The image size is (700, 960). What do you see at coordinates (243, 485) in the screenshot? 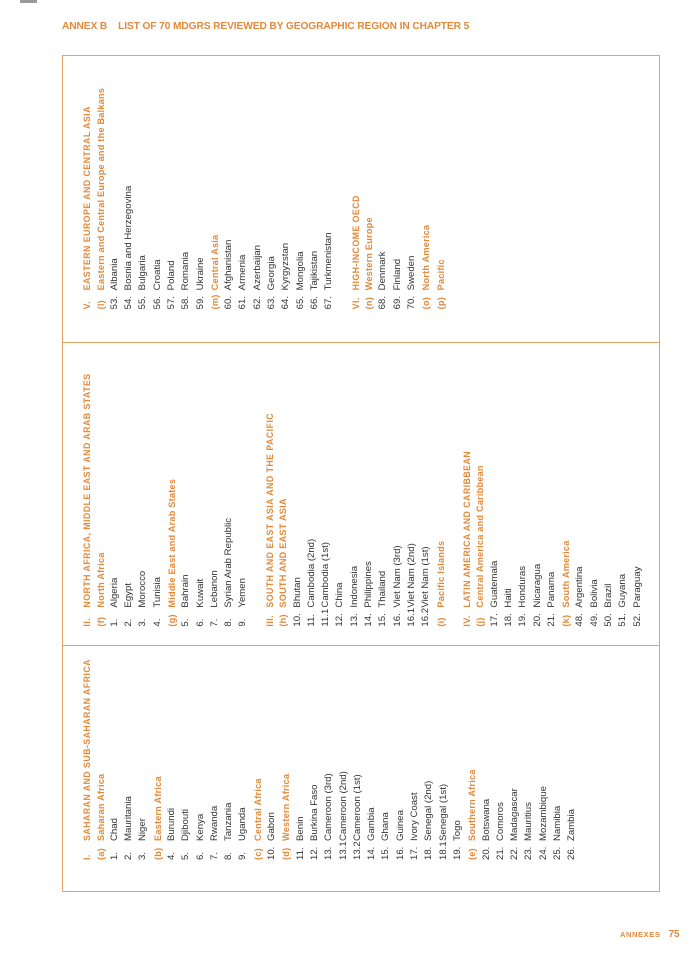
I see `country-list-item: 9. Yemen` at bounding box center [243, 485].